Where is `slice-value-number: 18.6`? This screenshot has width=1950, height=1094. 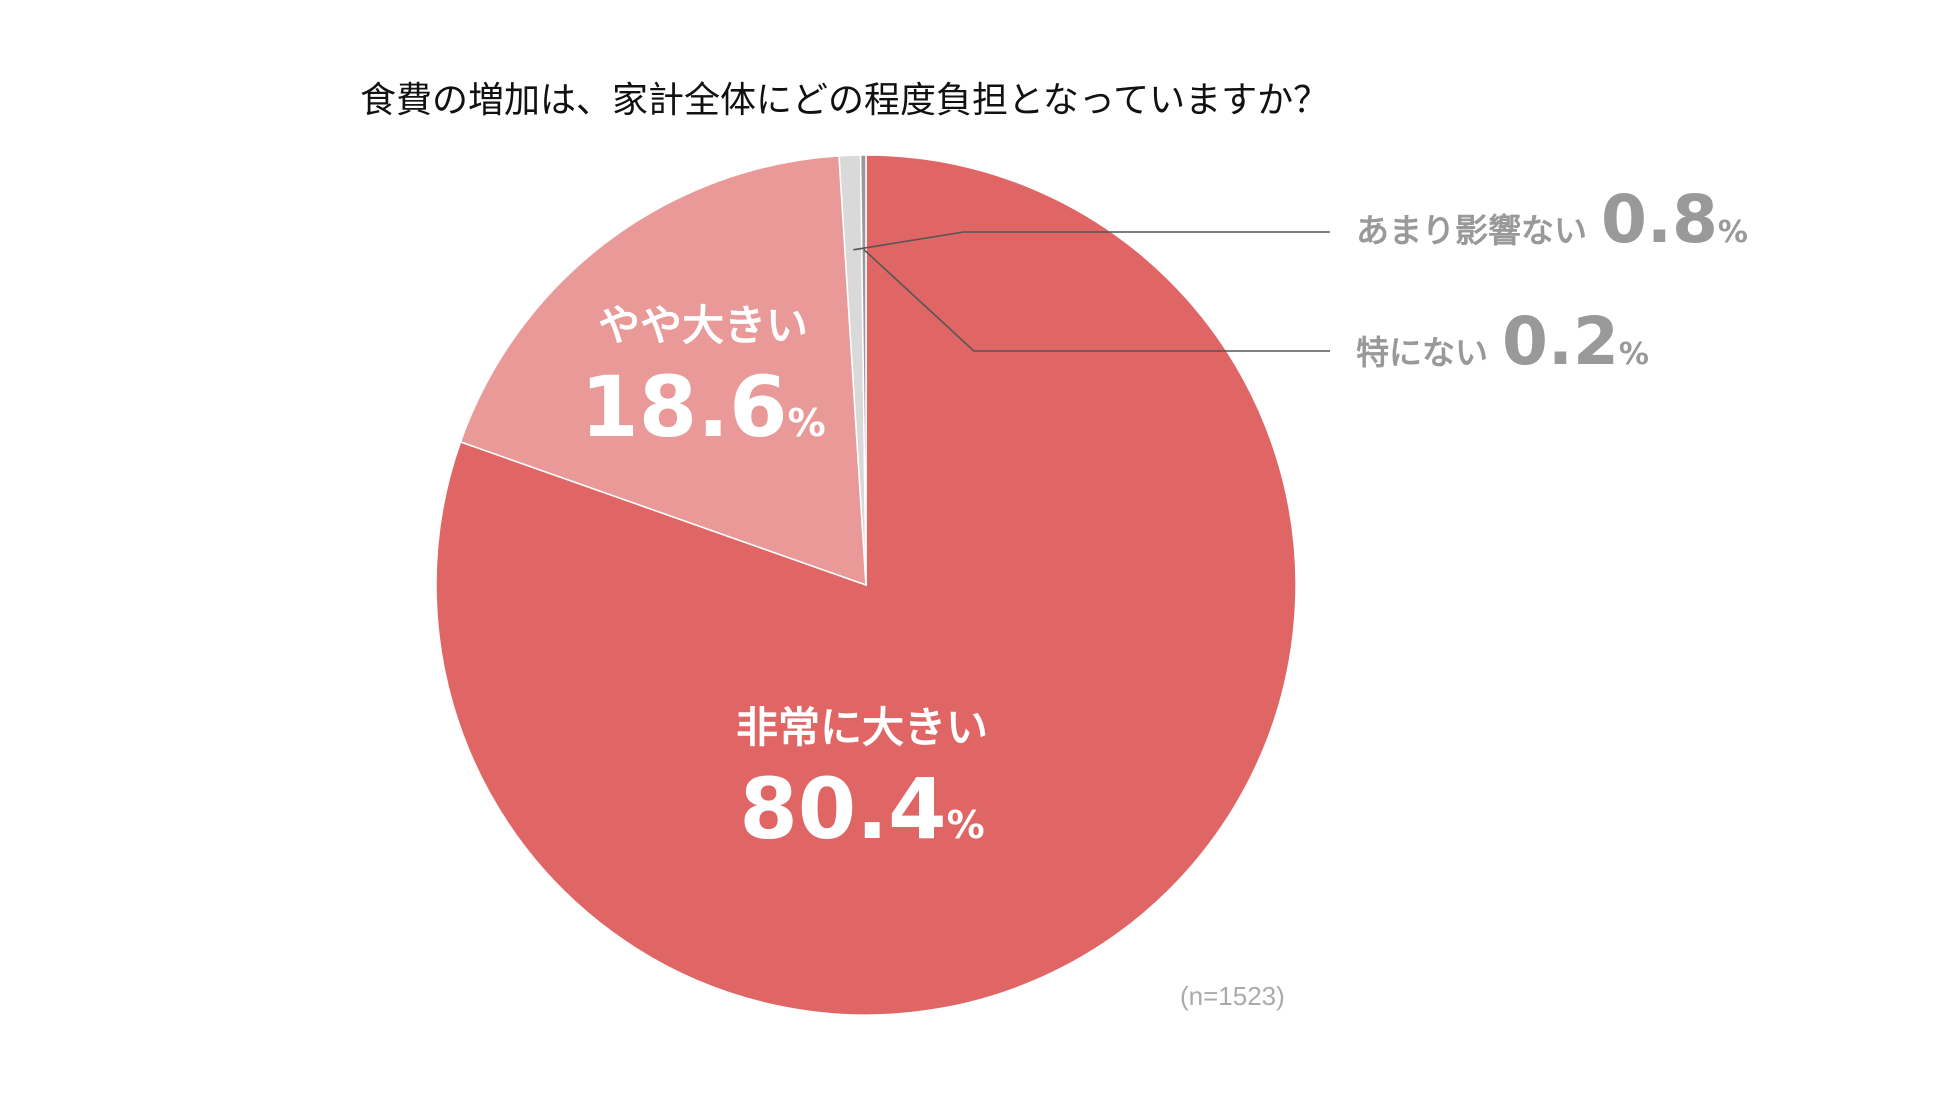 slice-value-number: 18.6 is located at coordinates (683, 407).